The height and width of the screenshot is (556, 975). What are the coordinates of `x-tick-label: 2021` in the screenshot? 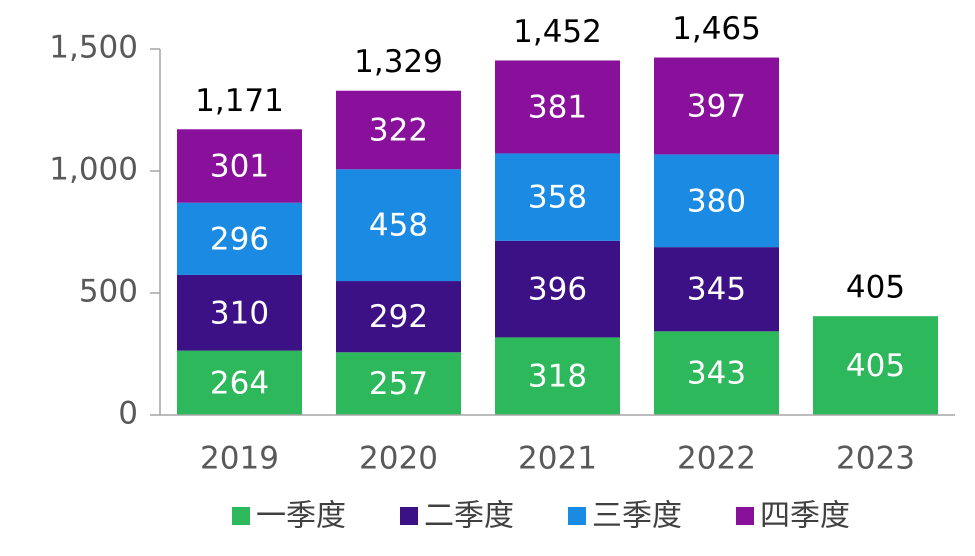 It's located at (557, 459).